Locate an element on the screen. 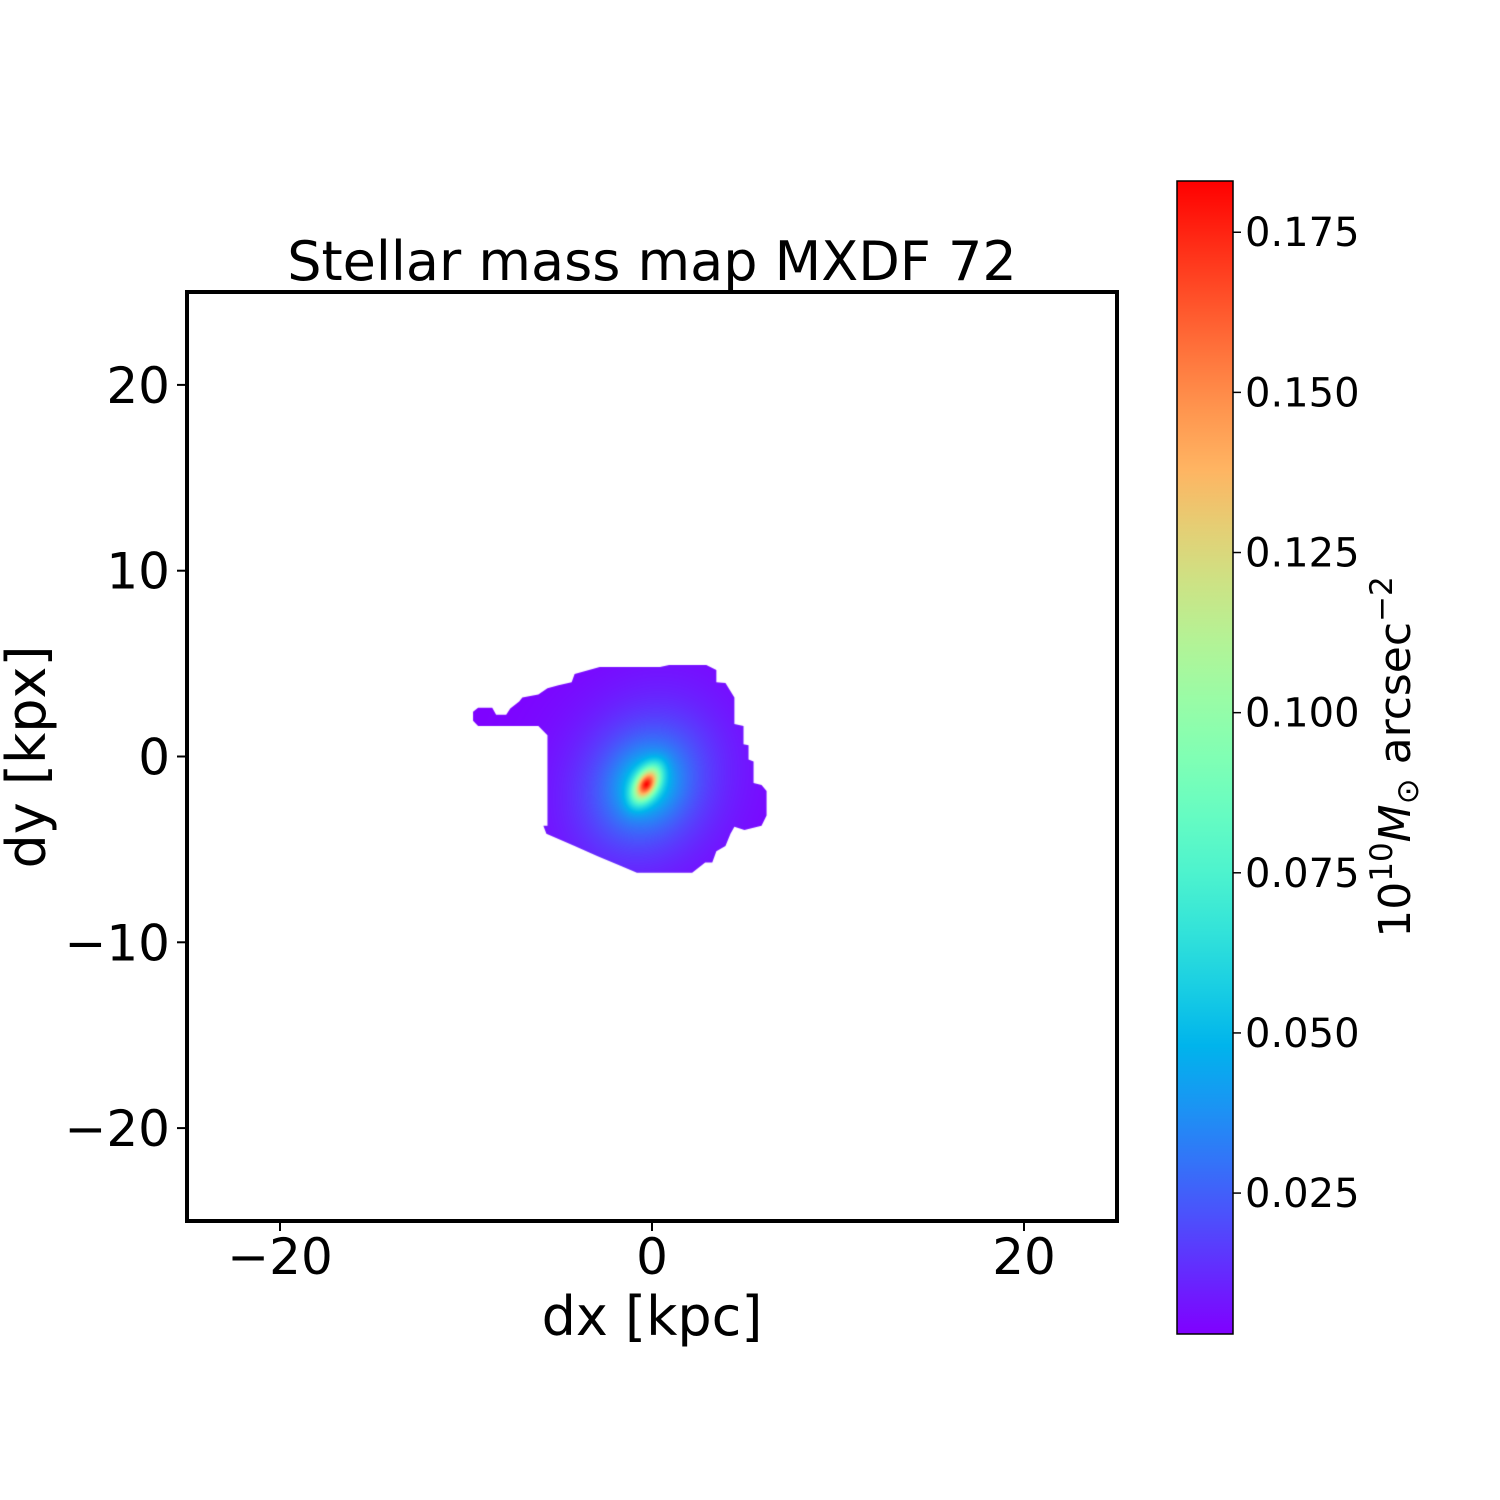 This screenshot has width=1500, height=1500. cb-label-symbol: M is located at coordinates (1395, 823).